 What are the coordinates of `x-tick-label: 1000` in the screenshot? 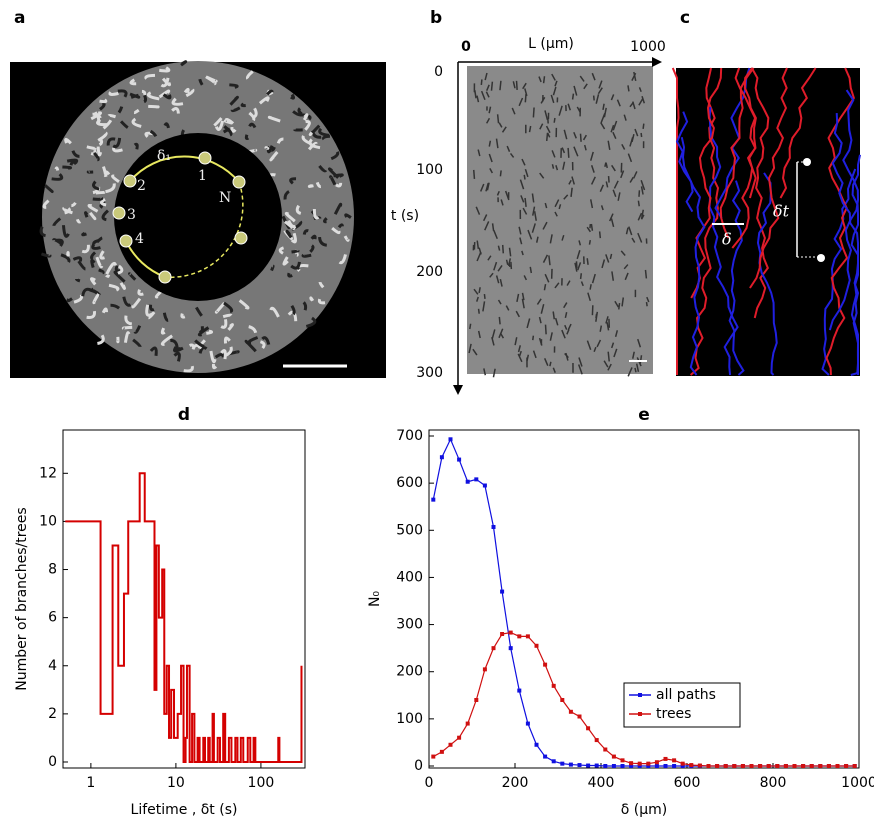 It's located at (857, 783).